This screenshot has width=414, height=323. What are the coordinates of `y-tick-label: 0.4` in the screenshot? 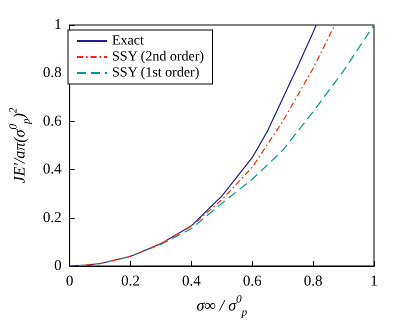 It's located at (52, 170).